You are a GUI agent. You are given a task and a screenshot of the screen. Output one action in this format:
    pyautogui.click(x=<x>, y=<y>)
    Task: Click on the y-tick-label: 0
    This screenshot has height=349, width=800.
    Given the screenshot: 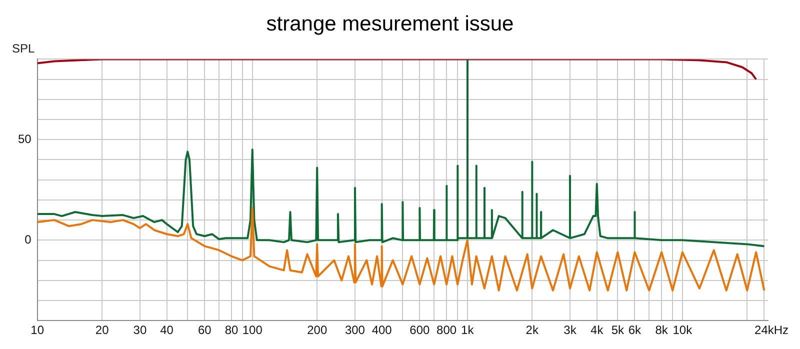 What is the action you would take?
    pyautogui.click(x=28, y=239)
    